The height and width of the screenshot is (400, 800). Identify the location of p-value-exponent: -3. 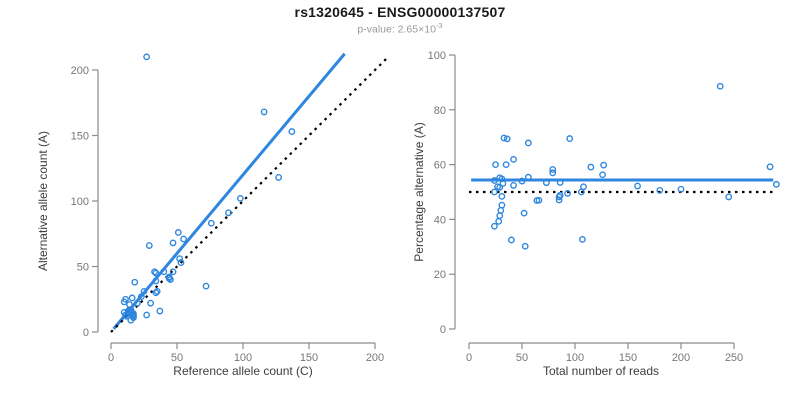
(439, 25).